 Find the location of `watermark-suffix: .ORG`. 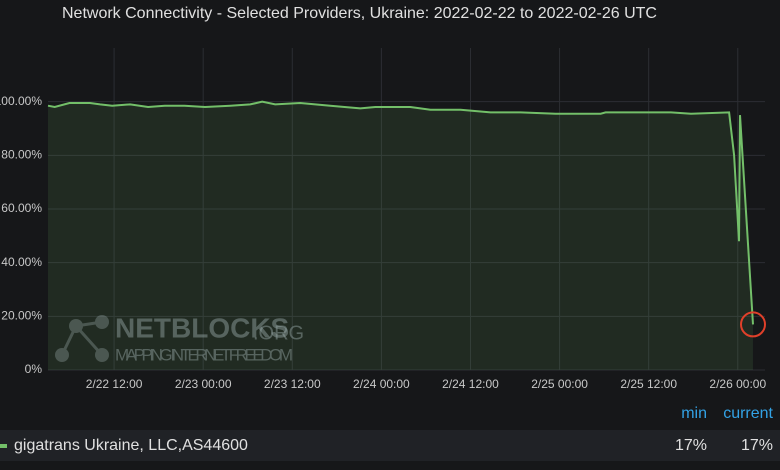

watermark-suffix: .ORG is located at coordinates (278, 333).